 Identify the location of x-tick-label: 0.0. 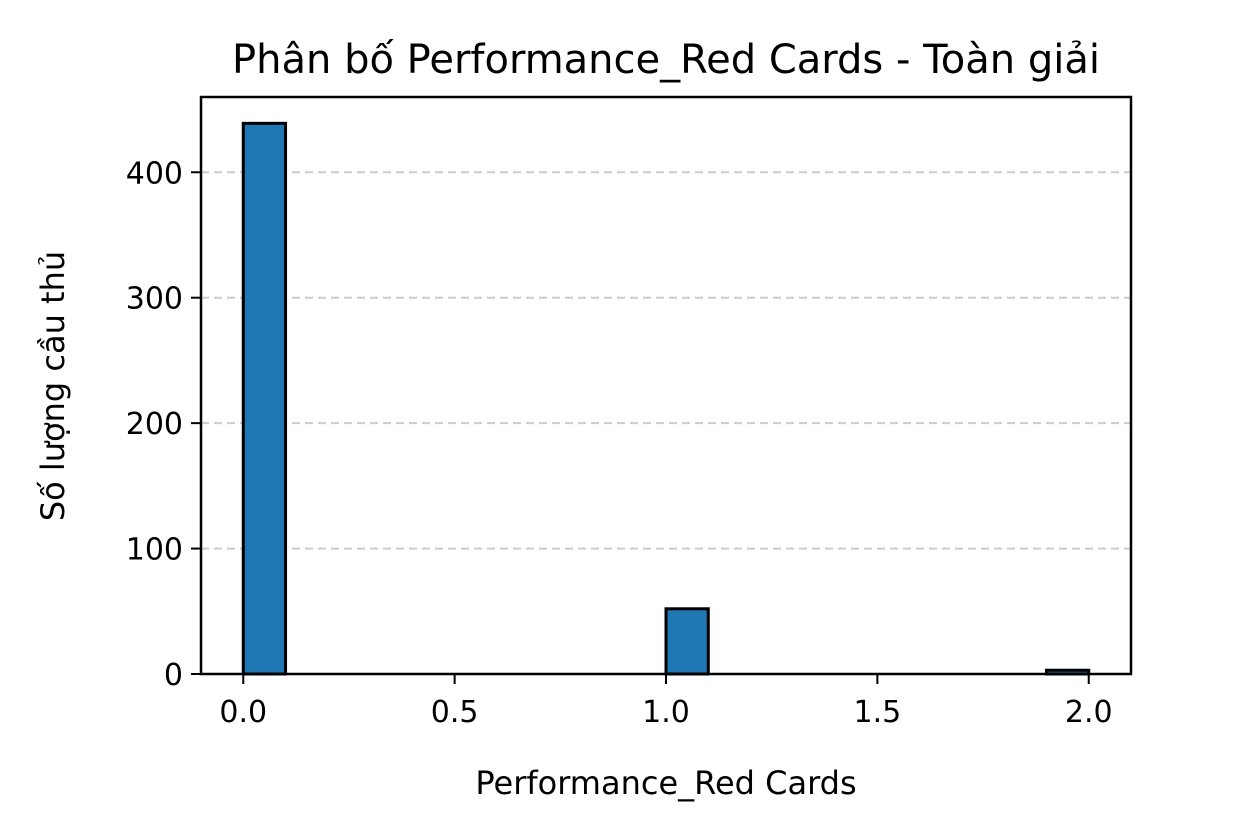
(243, 712).